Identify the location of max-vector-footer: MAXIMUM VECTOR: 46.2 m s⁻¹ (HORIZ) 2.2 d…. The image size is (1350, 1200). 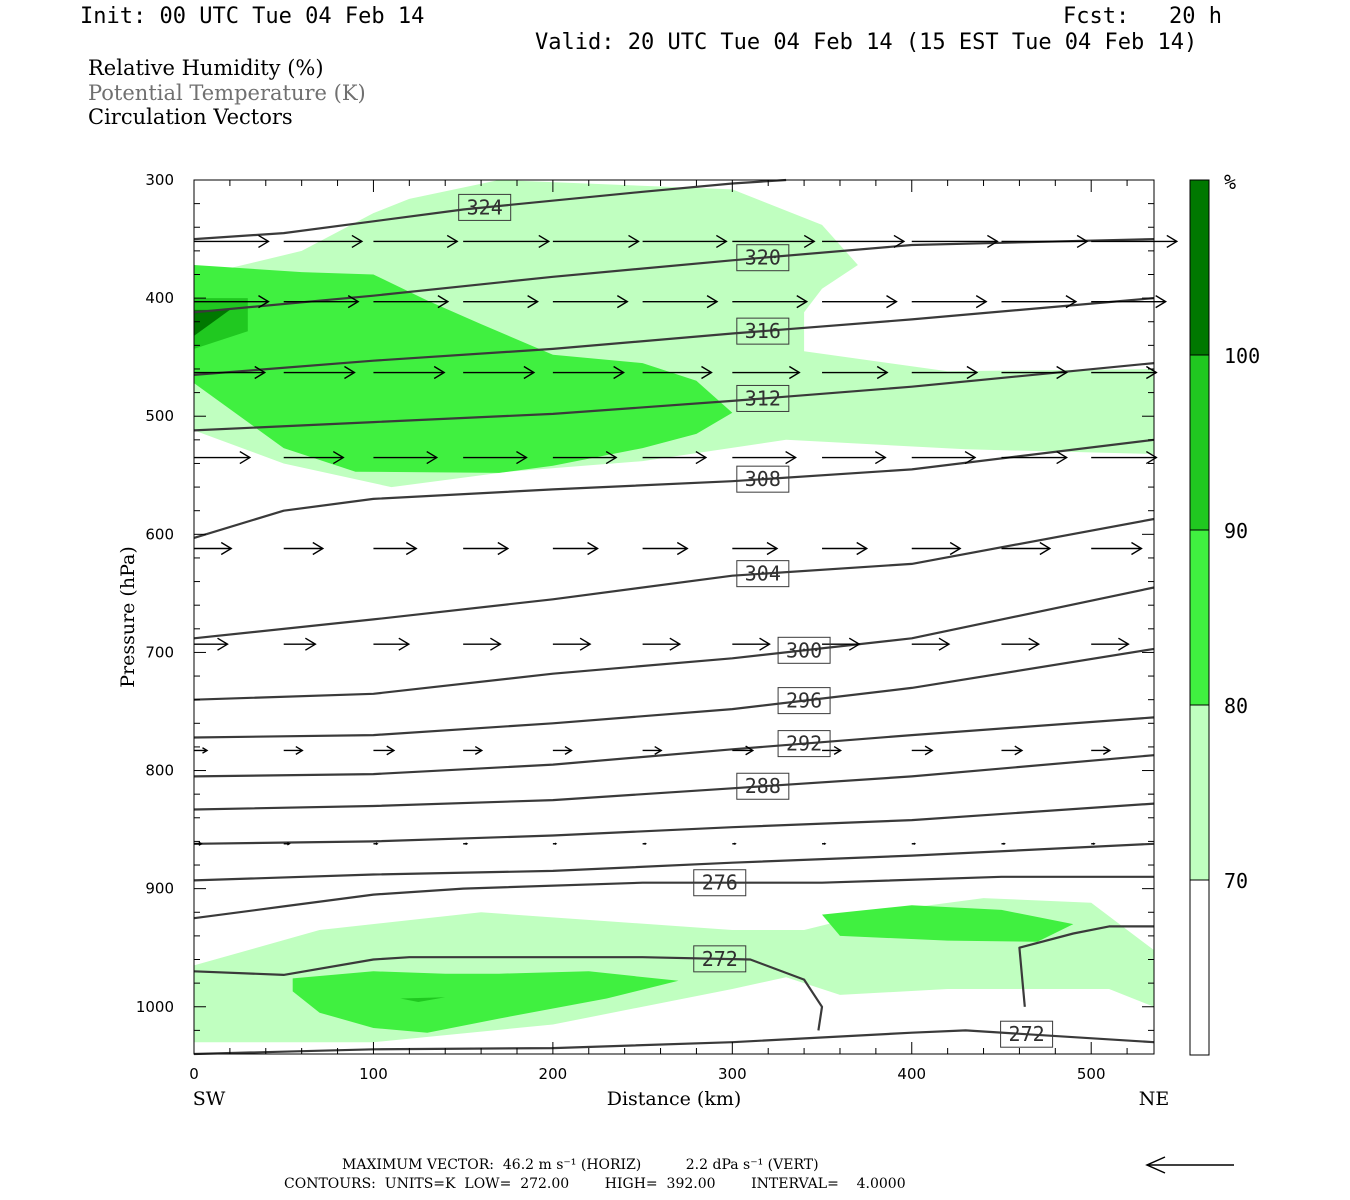
(580, 1165).